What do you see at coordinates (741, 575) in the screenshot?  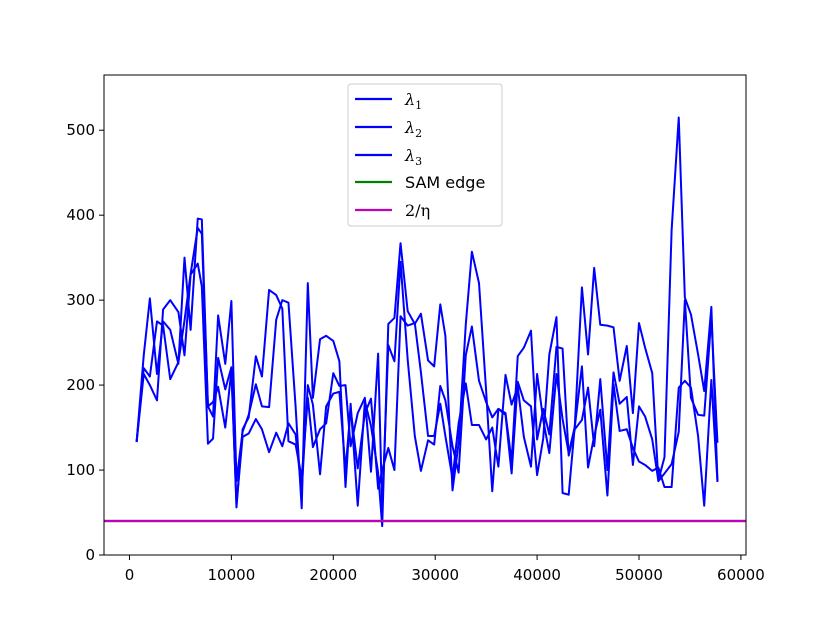 I see `x-tick-label: 60000` at bounding box center [741, 575].